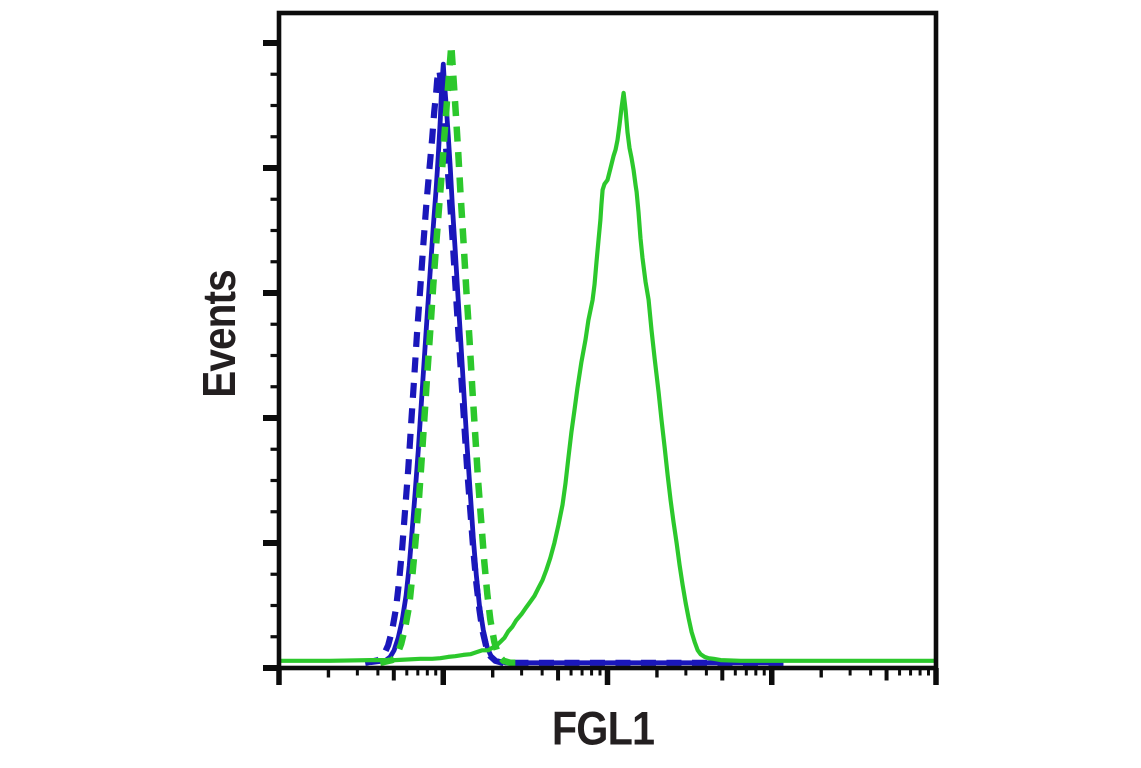  I want to click on x-axis-label: FGL1, so click(603, 728).